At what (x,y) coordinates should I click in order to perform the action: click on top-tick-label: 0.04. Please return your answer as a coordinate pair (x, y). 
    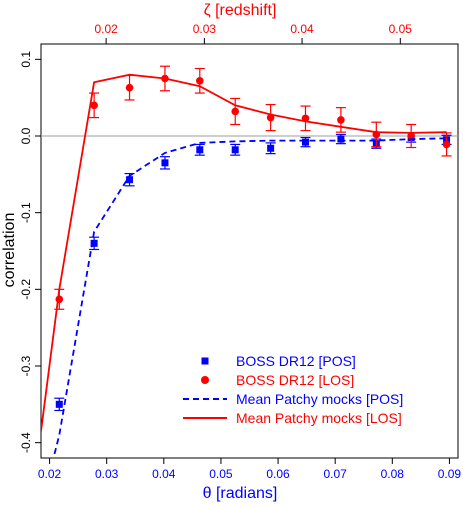
    Looking at the image, I should click on (302, 29).